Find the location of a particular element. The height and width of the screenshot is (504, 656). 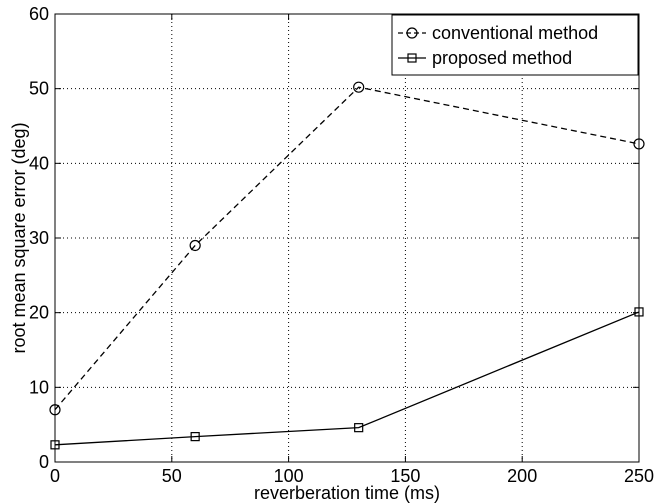

legend-entry: conventional method is located at coordinates (498, 33).